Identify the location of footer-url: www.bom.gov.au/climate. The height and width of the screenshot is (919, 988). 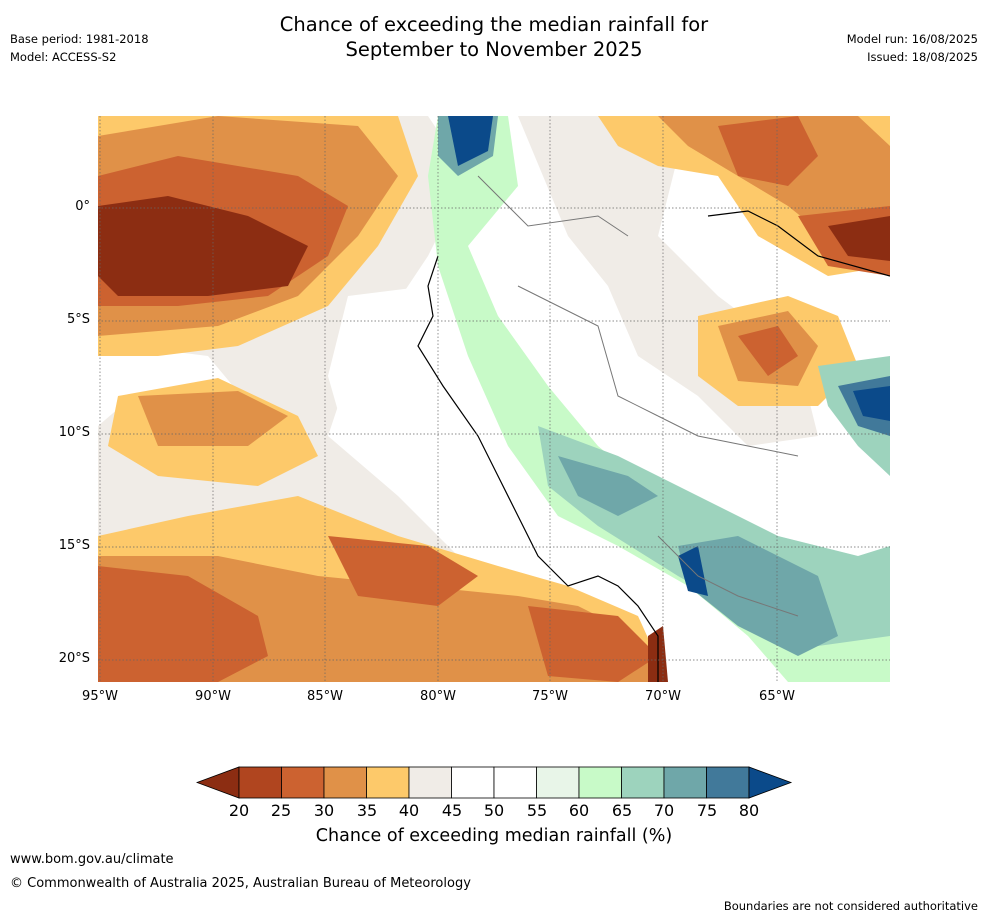
(92, 859).